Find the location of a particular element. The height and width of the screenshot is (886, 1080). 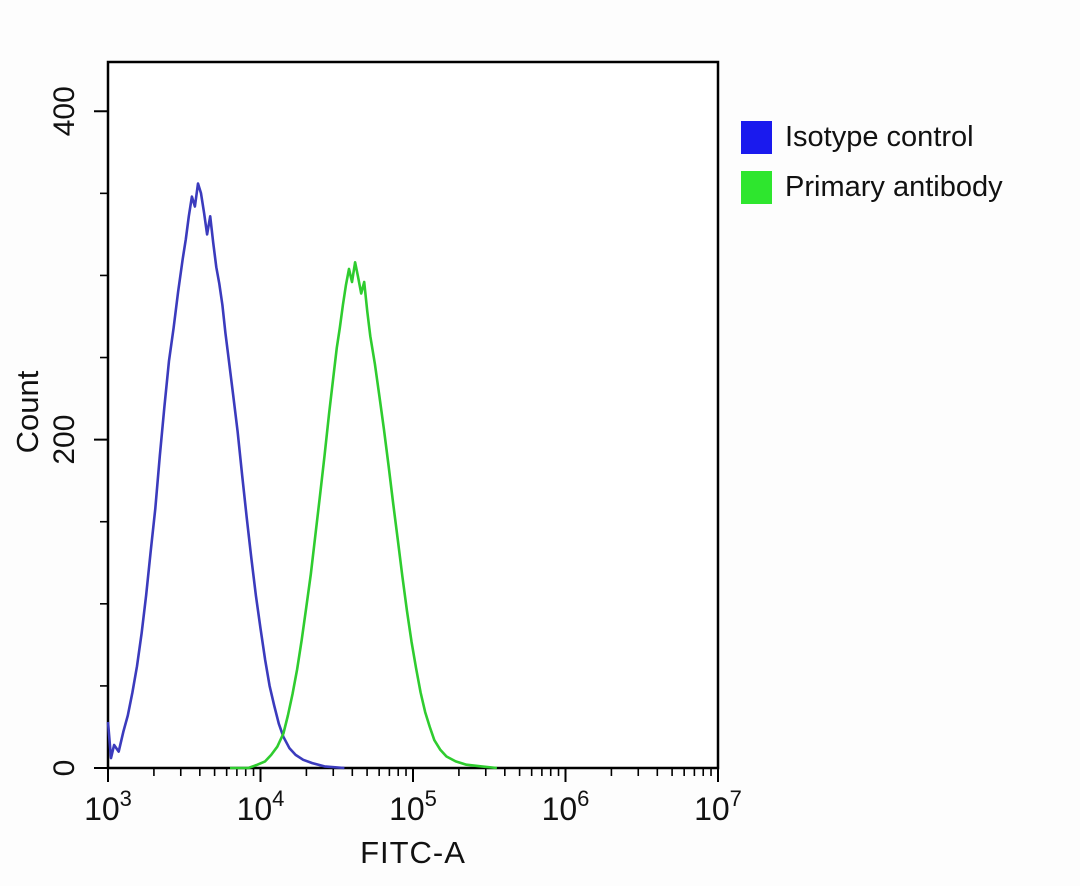

x-tick-label: 10⁶ is located at coordinates (566, 806).